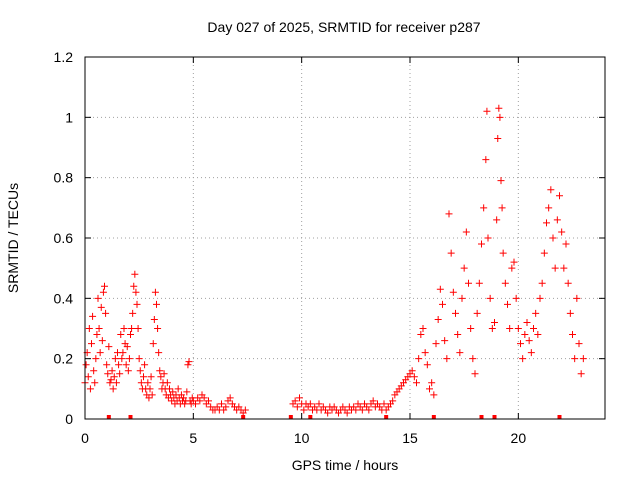 The image size is (640, 480). I want to click on y-tick-label: 0.2, so click(64, 359).